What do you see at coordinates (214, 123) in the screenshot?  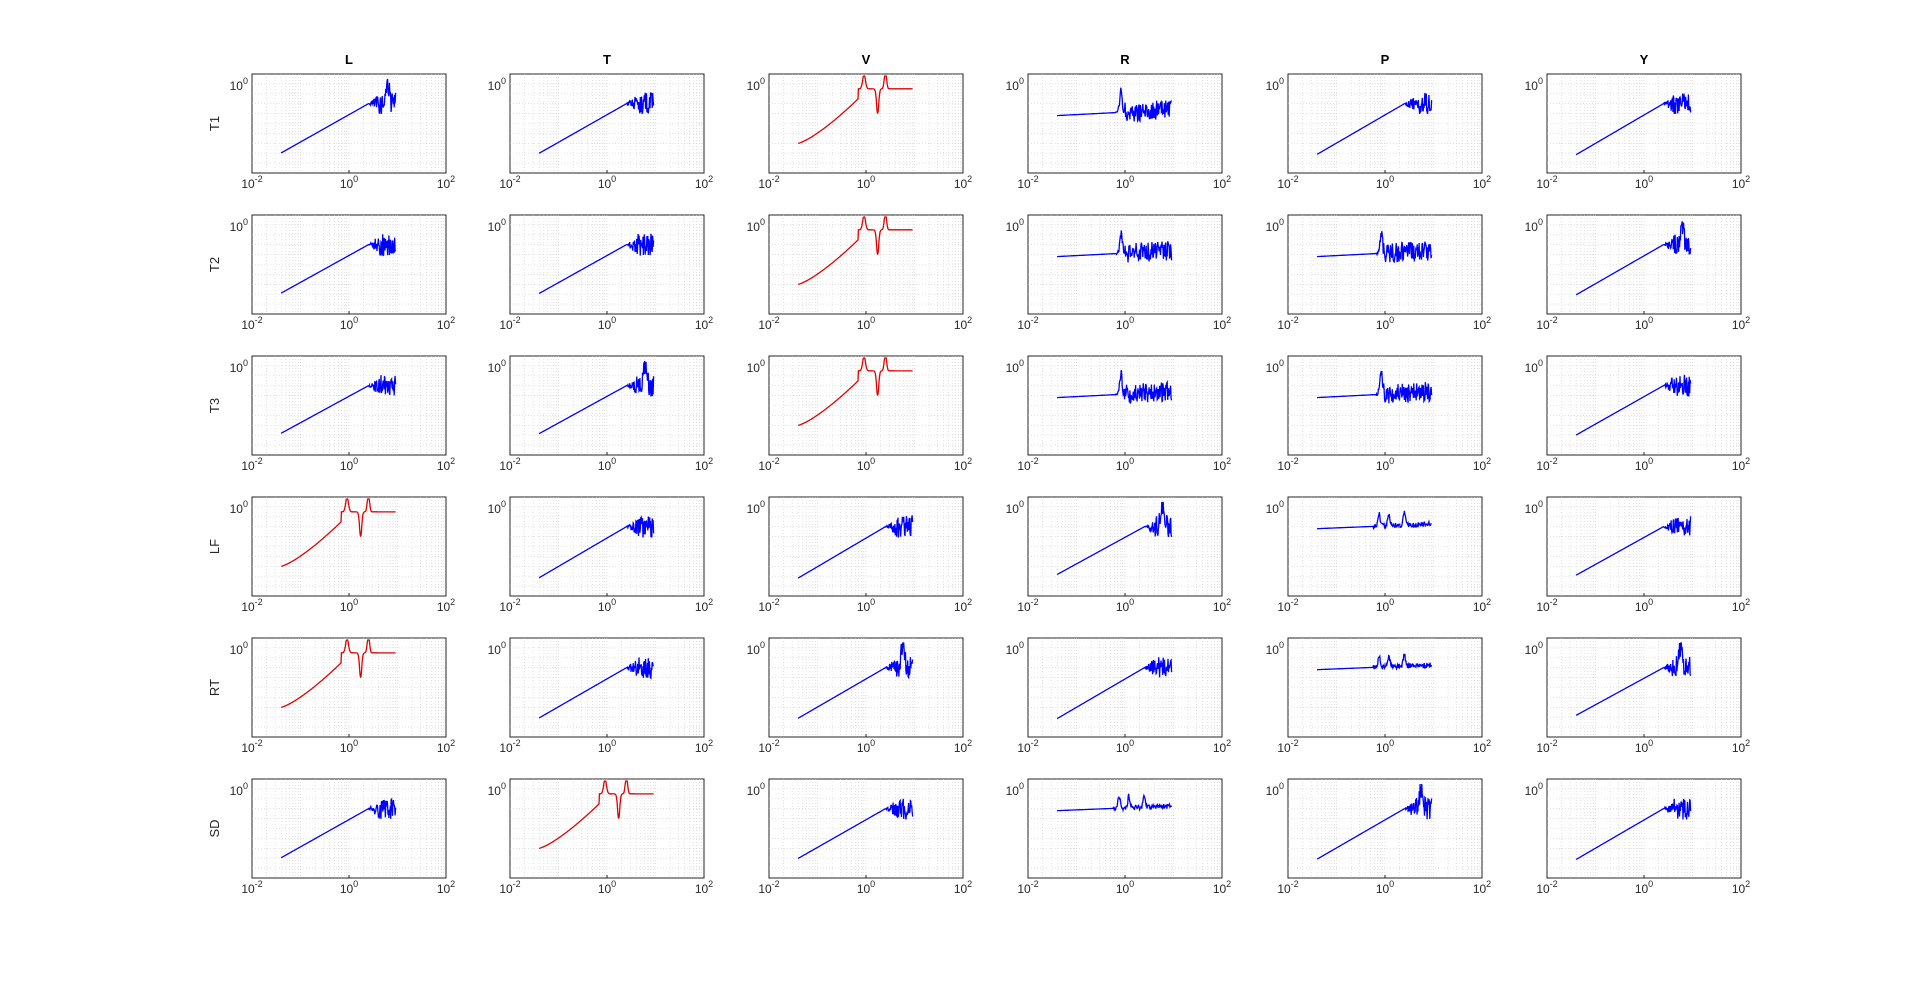 I see `row-label-t1: T1` at bounding box center [214, 123].